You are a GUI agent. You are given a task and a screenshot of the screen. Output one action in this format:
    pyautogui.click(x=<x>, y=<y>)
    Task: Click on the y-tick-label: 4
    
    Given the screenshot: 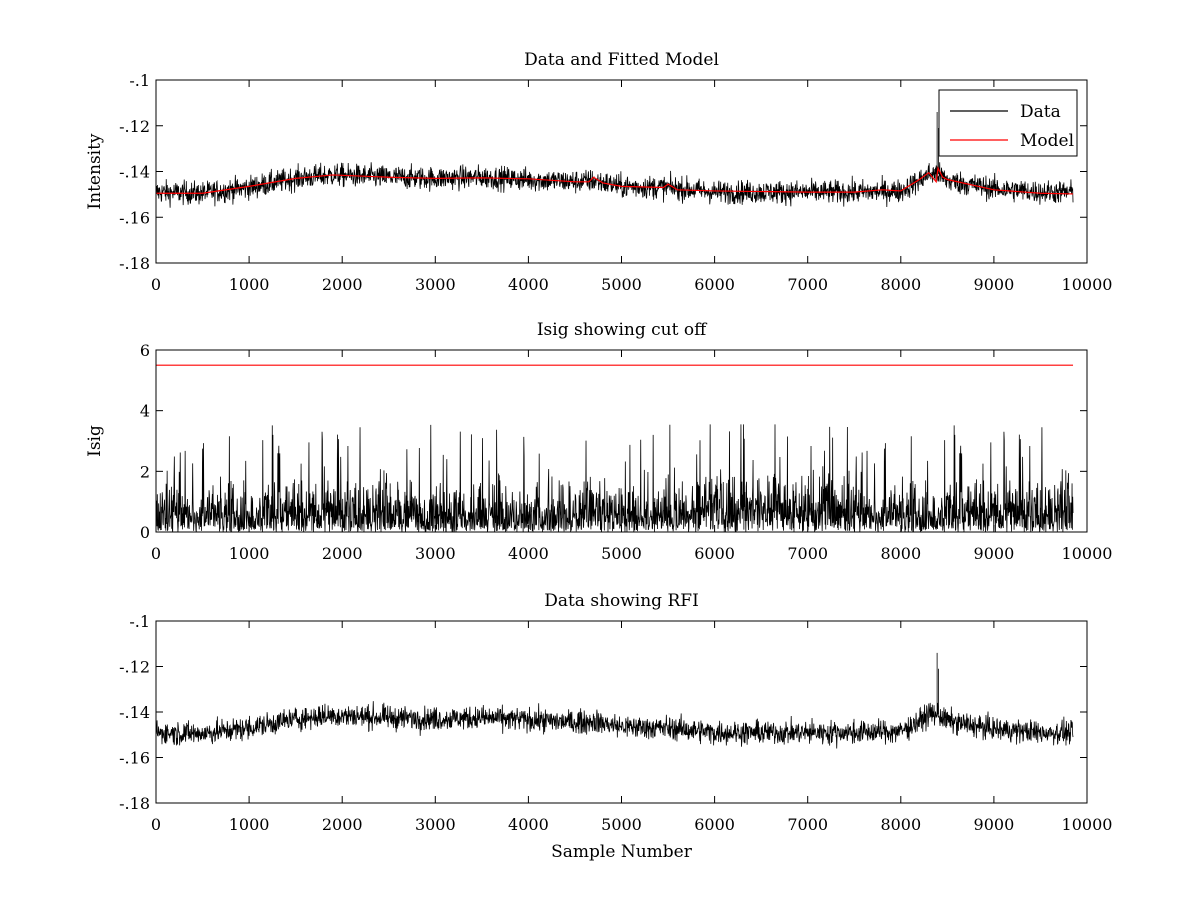 What is the action you would take?
    pyautogui.click(x=145, y=411)
    